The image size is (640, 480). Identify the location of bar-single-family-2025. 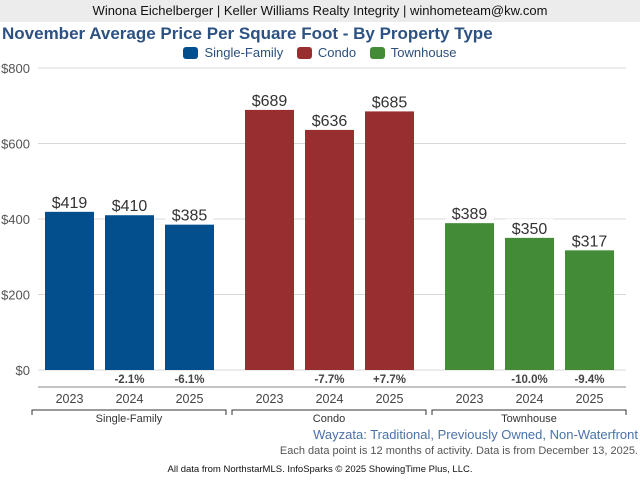
(189, 297).